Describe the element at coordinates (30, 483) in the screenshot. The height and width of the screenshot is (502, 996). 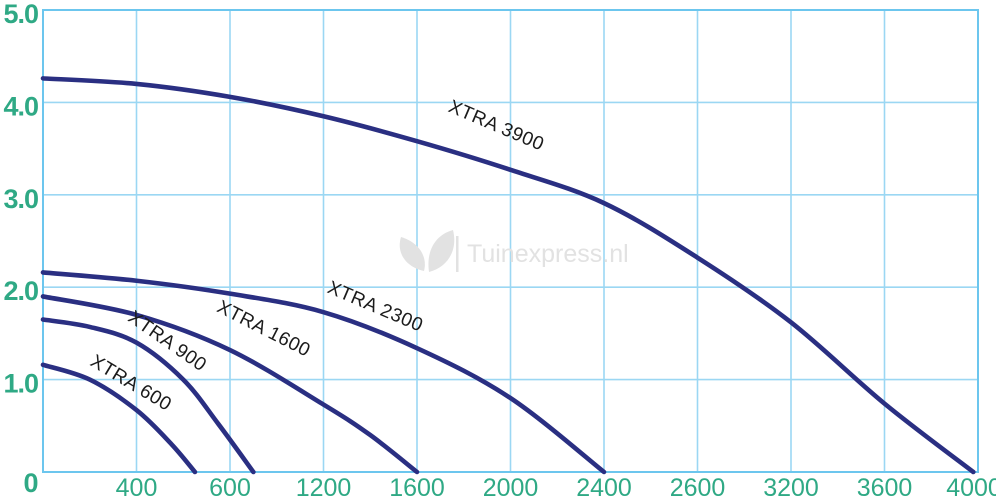
I see `origin-tick-label: 0` at that location.